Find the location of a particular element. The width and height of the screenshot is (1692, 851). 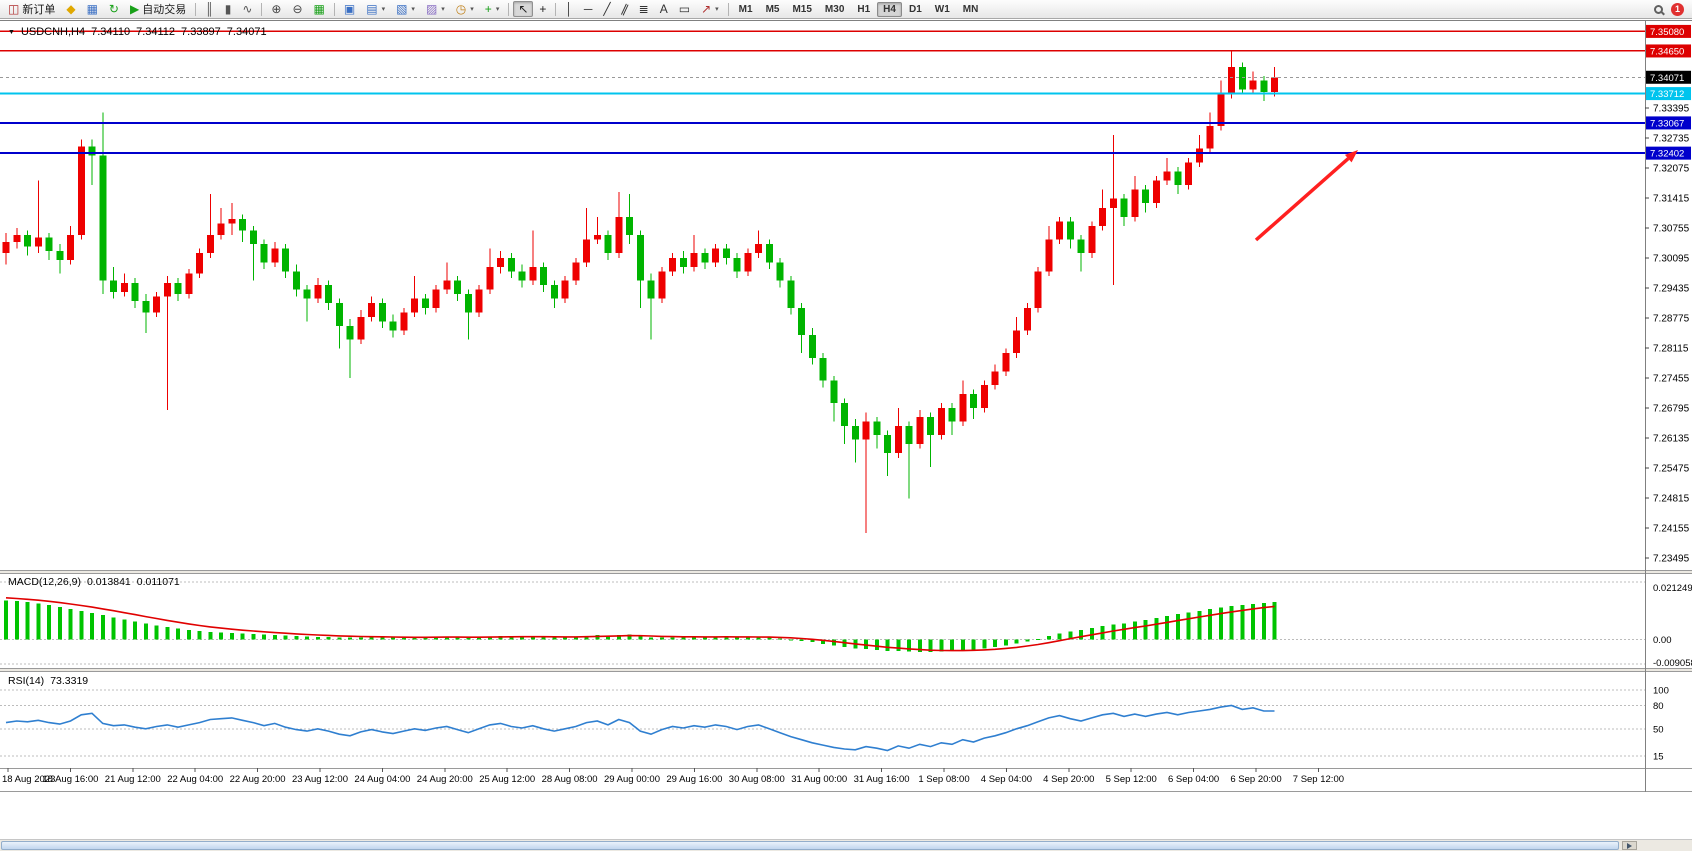

fibonacci-button: ≣ is located at coordinates (644, 9).